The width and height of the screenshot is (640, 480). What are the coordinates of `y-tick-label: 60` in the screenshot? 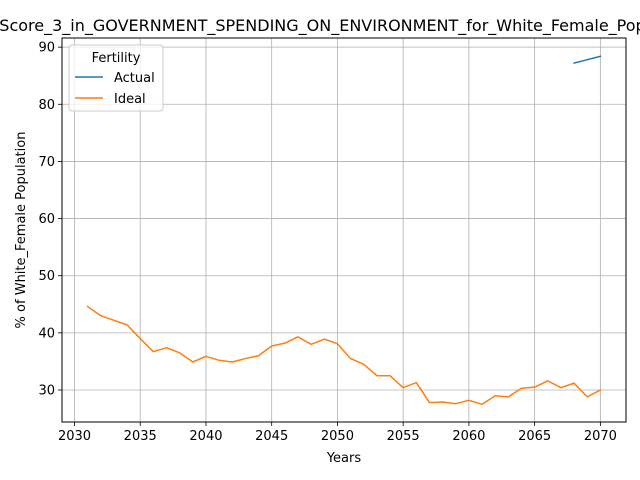 It's located at (46, 219).